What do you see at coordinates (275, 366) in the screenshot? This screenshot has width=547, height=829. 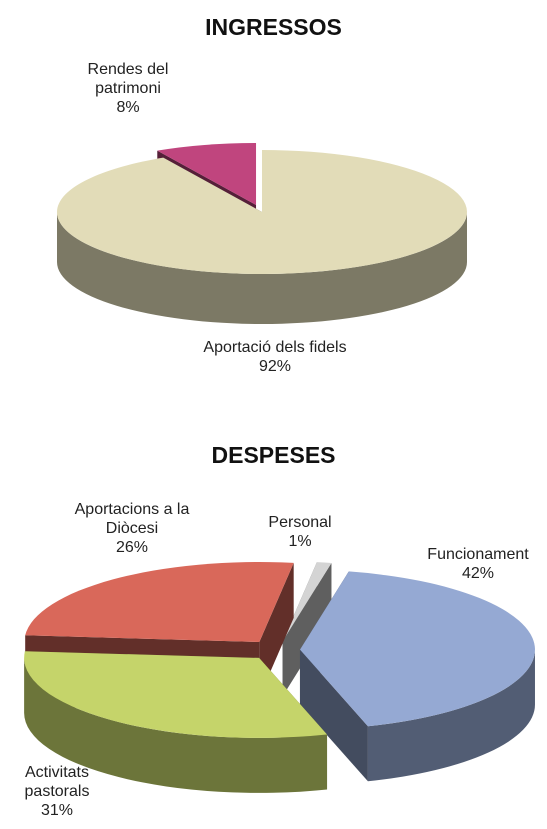 I see `value-label: 92%` at bounding box center [275, 366].